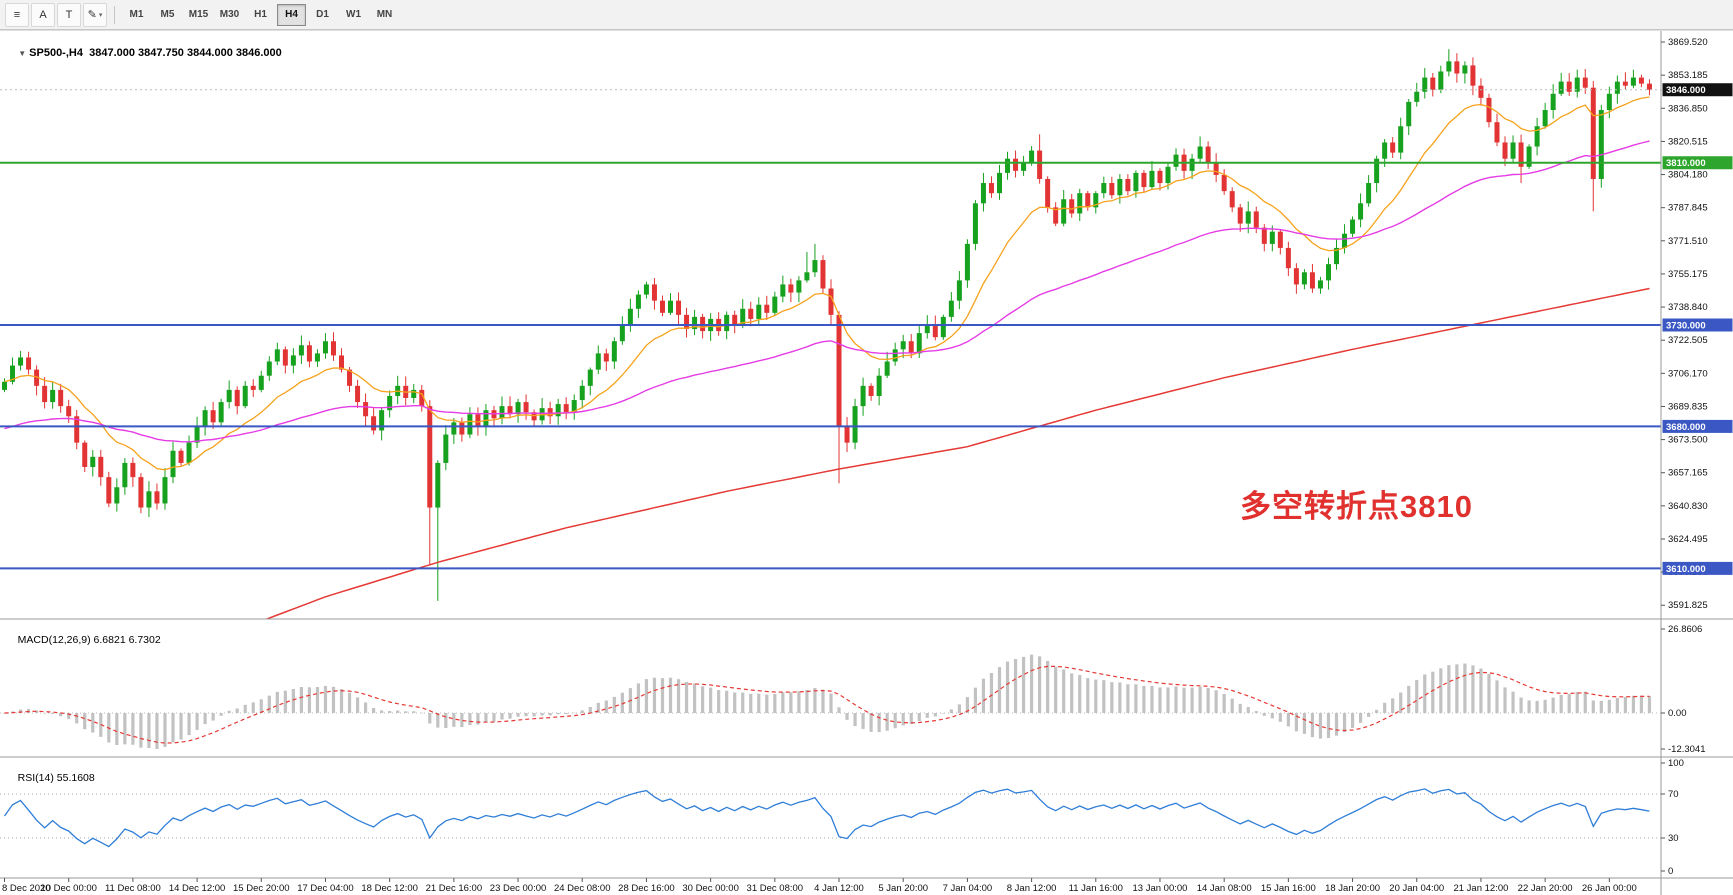 This screenshot has width=1733, height=895. What do you see at coordinates (1697, 90) in the screenshot?
I see `current-price-badge: 3846.000` at bounding box center [1697, 90].